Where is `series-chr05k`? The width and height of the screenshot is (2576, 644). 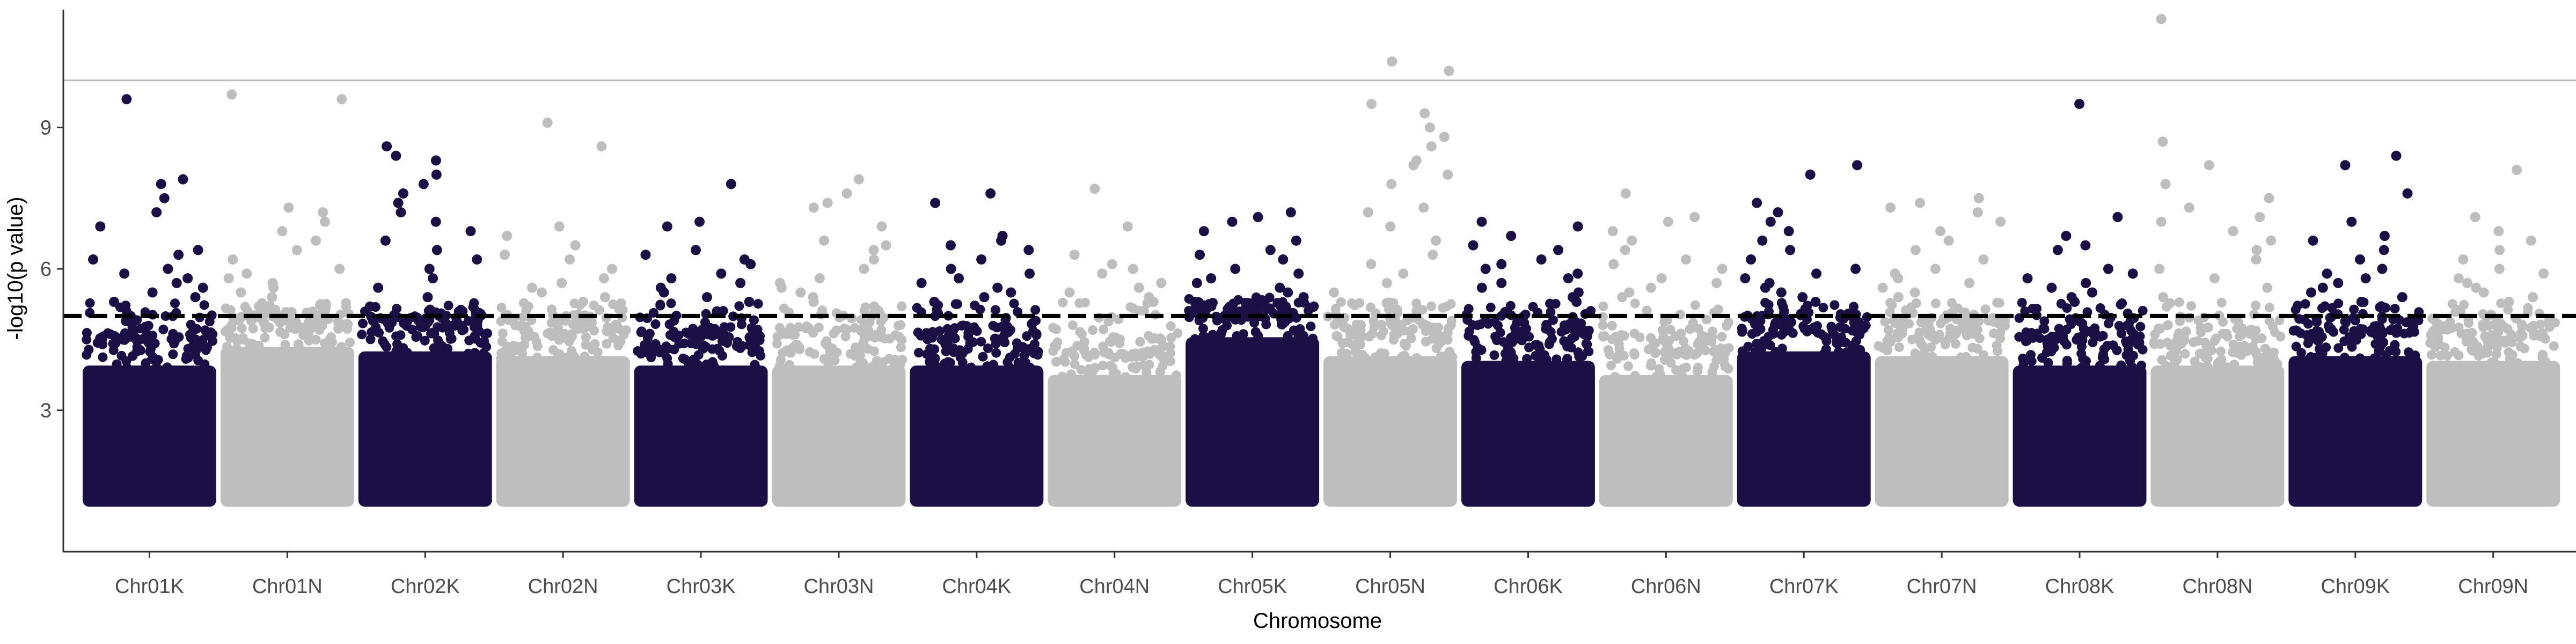
series-chr05k is located at coordinates (1252, 357).